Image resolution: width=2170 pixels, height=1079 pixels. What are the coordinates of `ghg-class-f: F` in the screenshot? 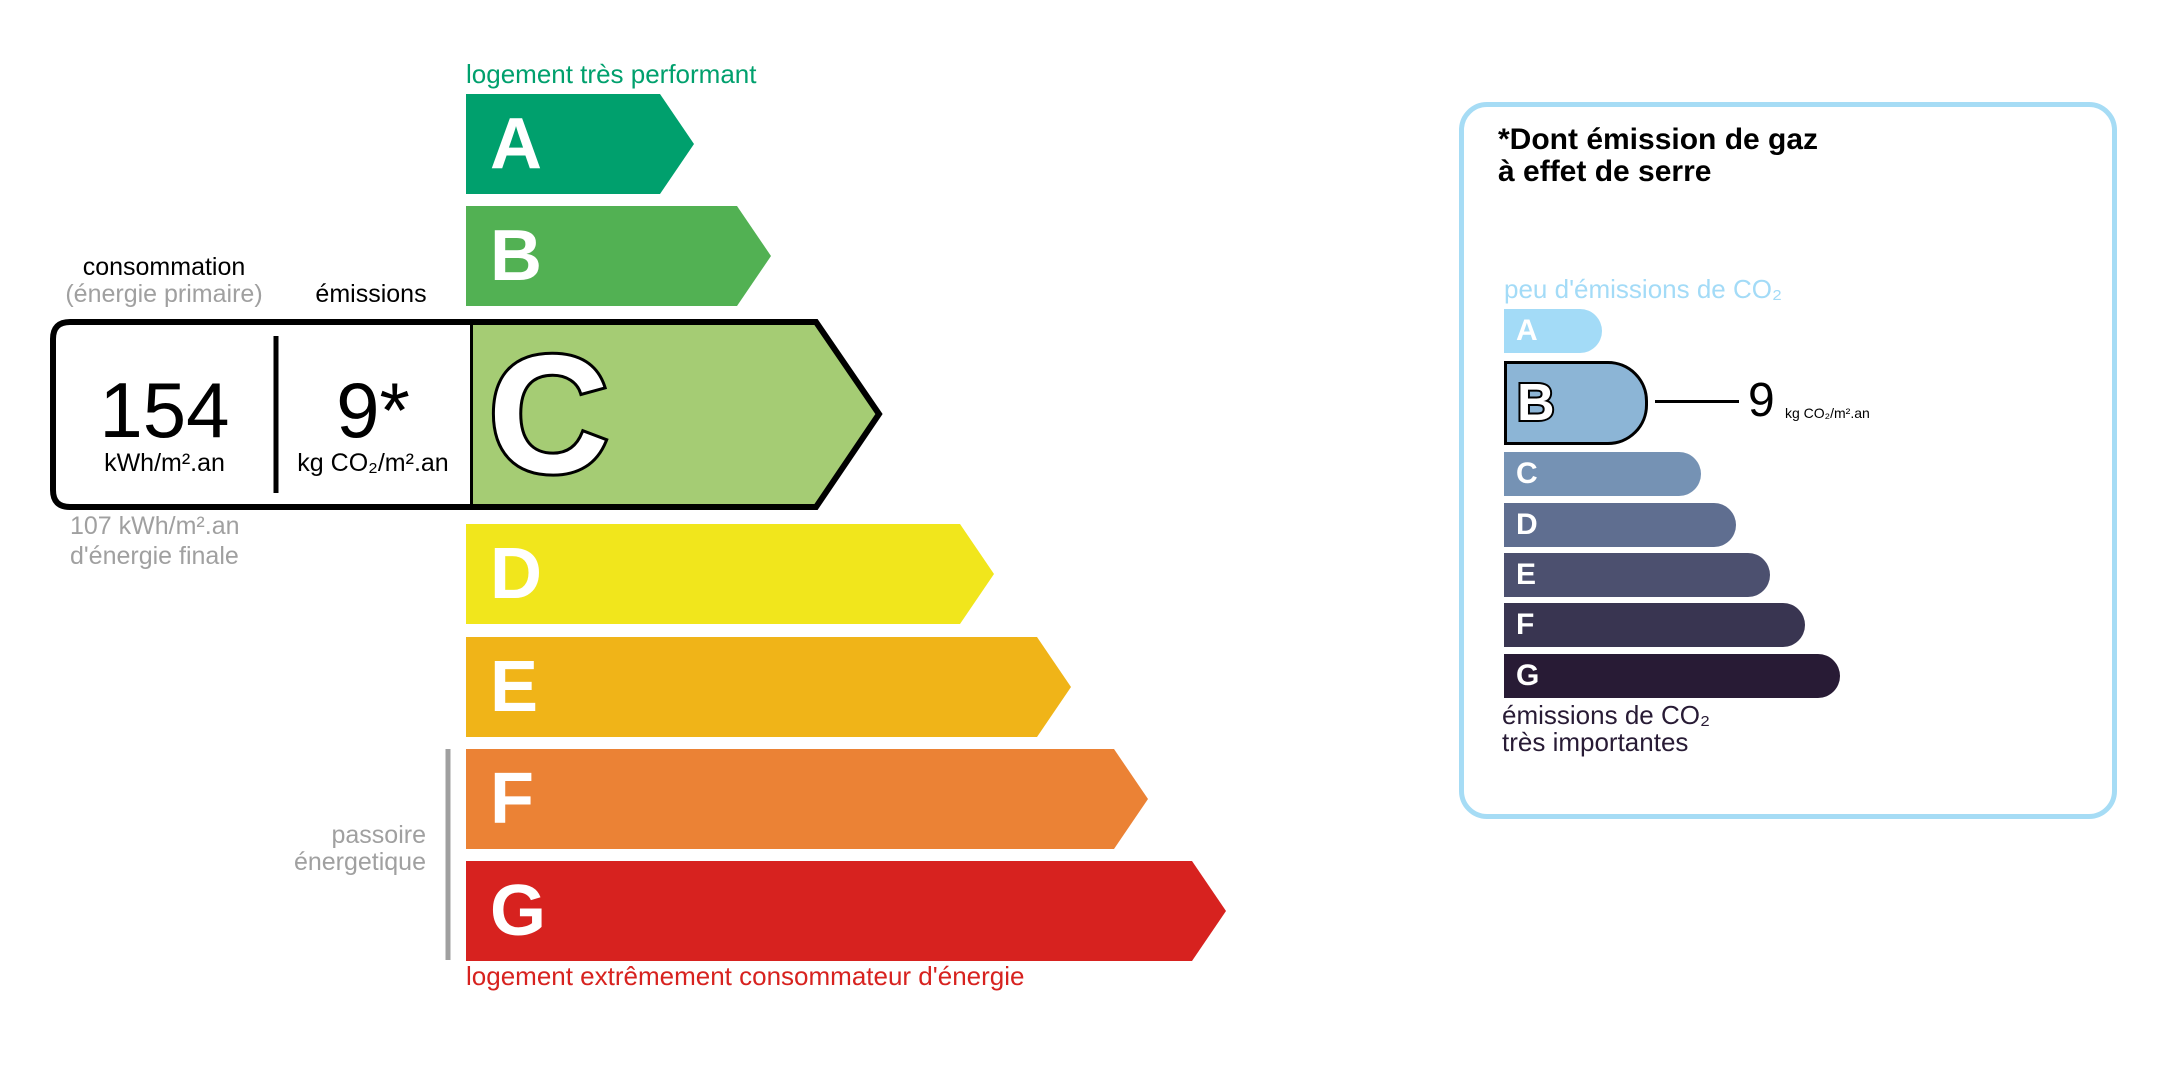 It's located at (1654, 625).